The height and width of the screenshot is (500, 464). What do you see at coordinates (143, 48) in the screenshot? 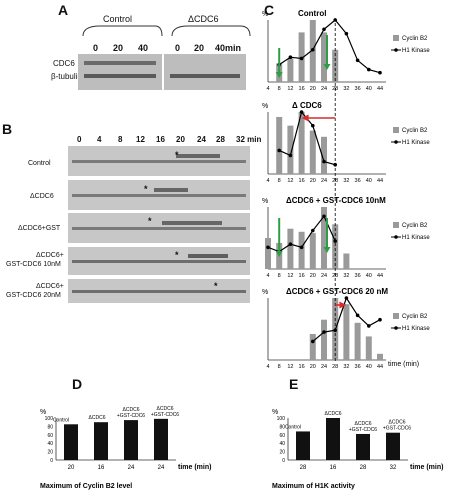
I see `ctrl-time-40: 40` at bounding box center [143, 48].